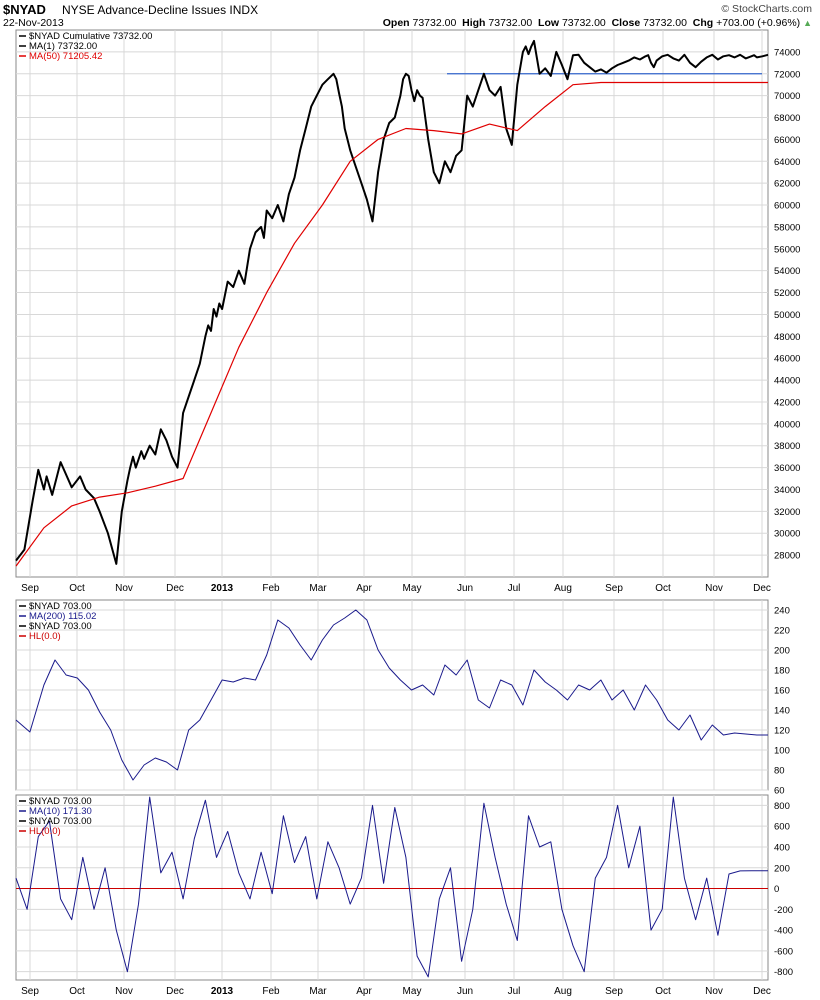 This screenshot has height=1000, width=820. Describe the element at coordinates (160, 10) in the screenshot. I see `symbol-description: NYSE Advance-Decline Issues INDX` at that location.